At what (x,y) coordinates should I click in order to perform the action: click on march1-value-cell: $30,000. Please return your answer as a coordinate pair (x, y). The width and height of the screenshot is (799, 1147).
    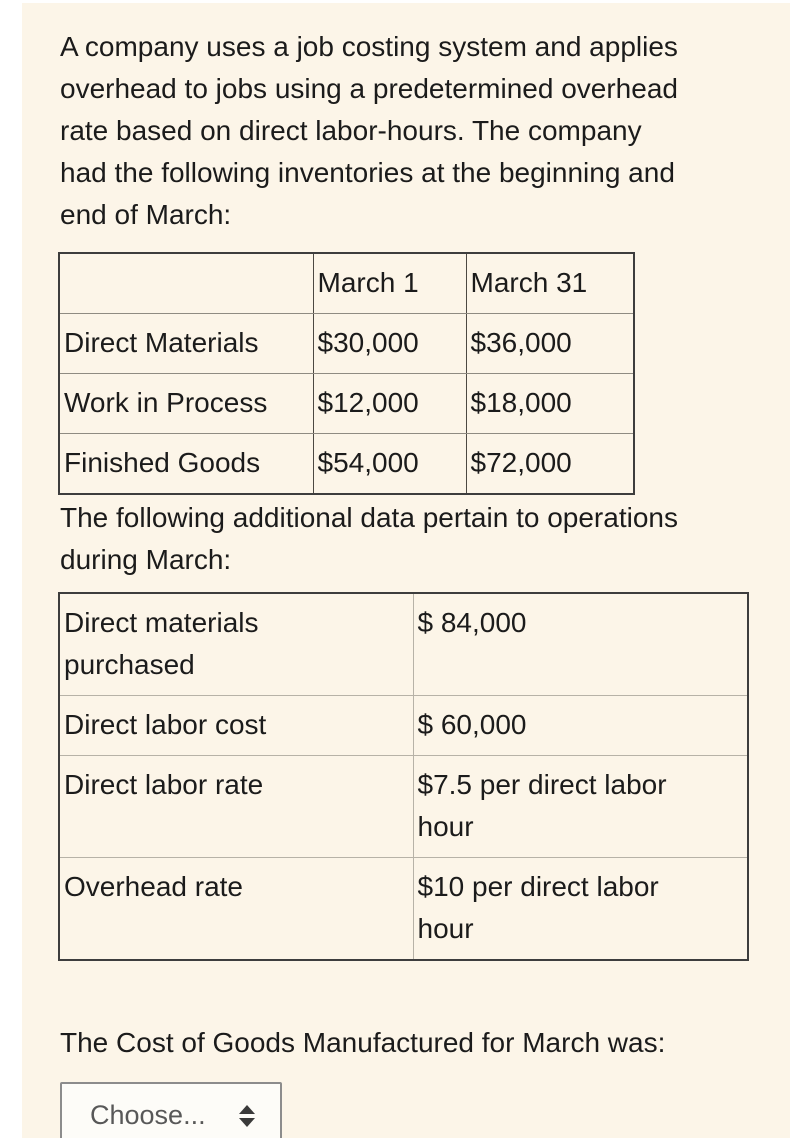
    Looking at the image, I should click on (389, 343).